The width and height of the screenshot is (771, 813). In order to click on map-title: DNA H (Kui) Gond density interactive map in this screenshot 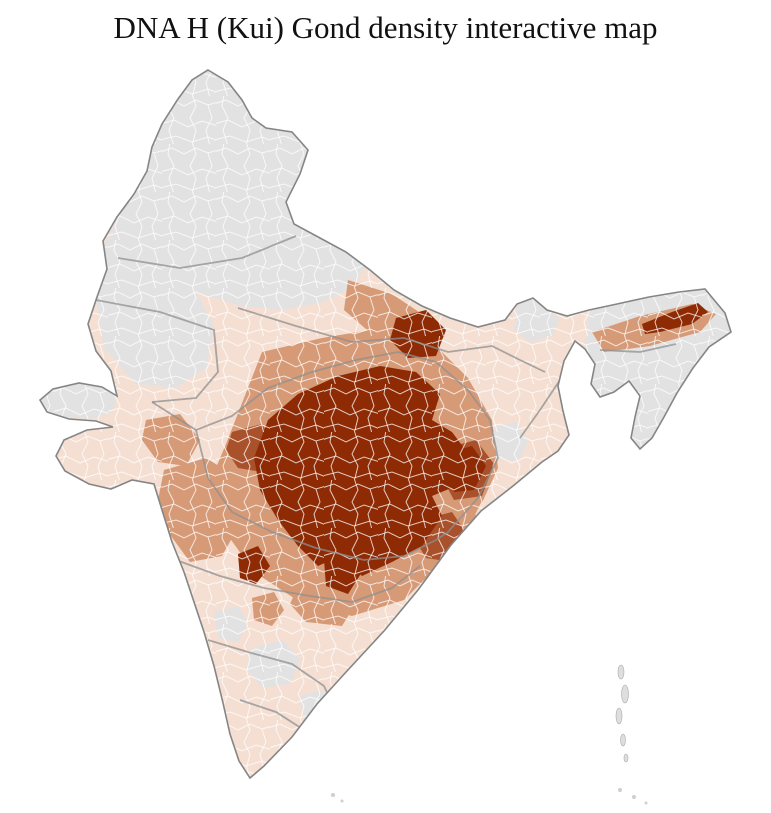, I will do `click(385, 27)`.